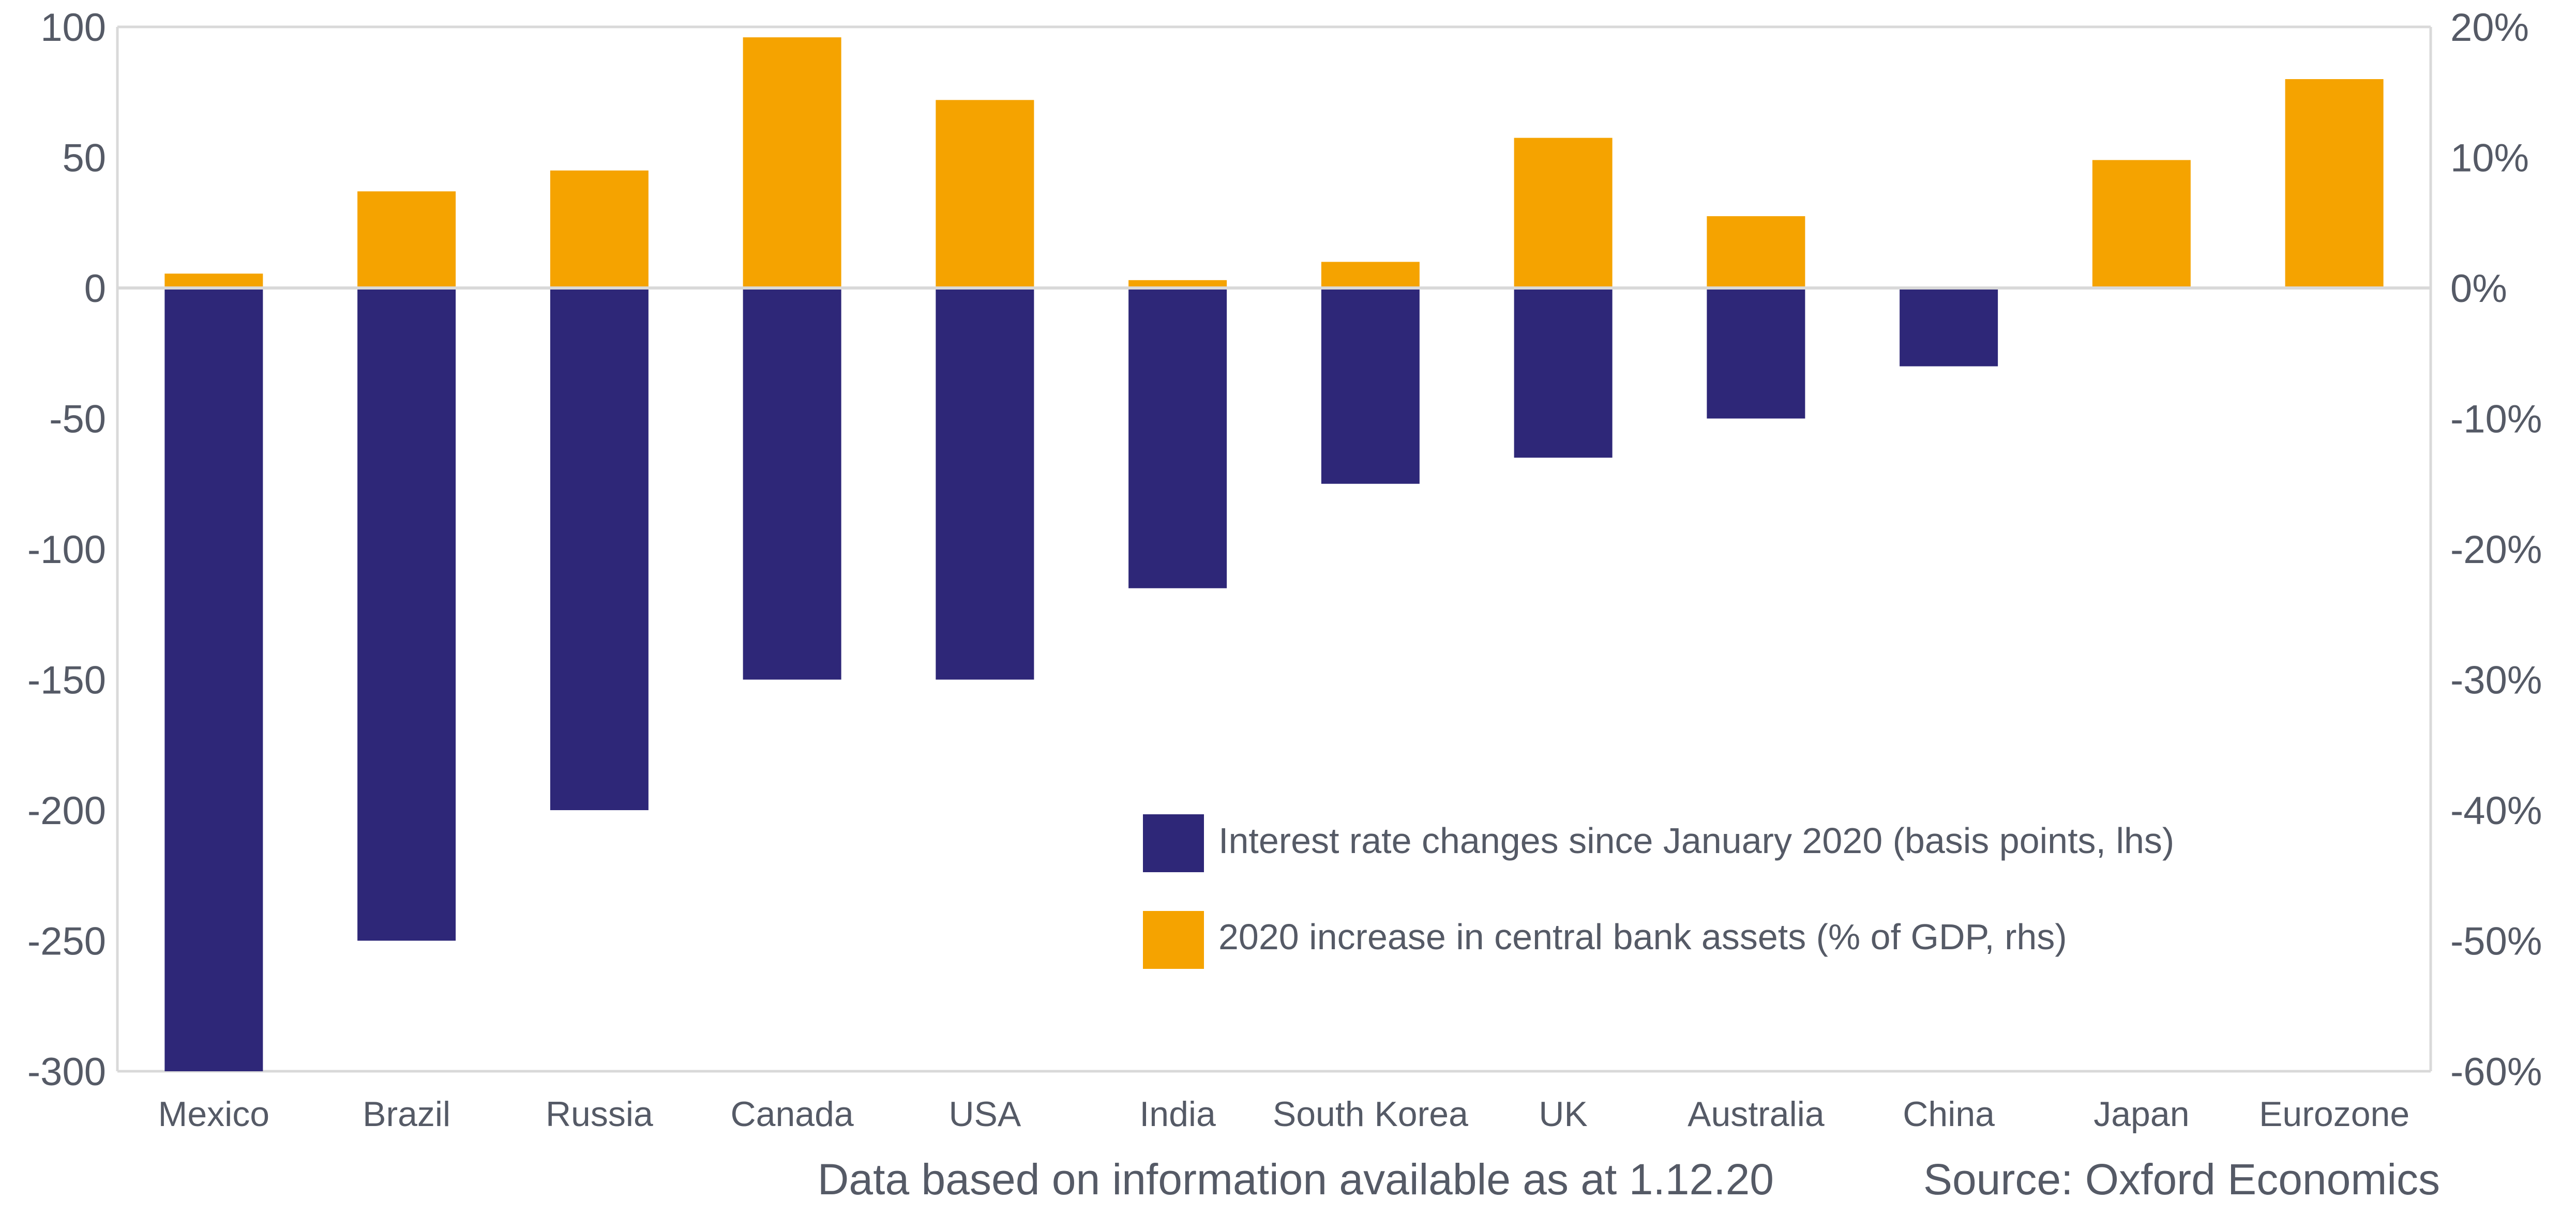 This screenshot has width=2576, height=1231. I want to click on bar-assets-brazil, so click(406, 240).